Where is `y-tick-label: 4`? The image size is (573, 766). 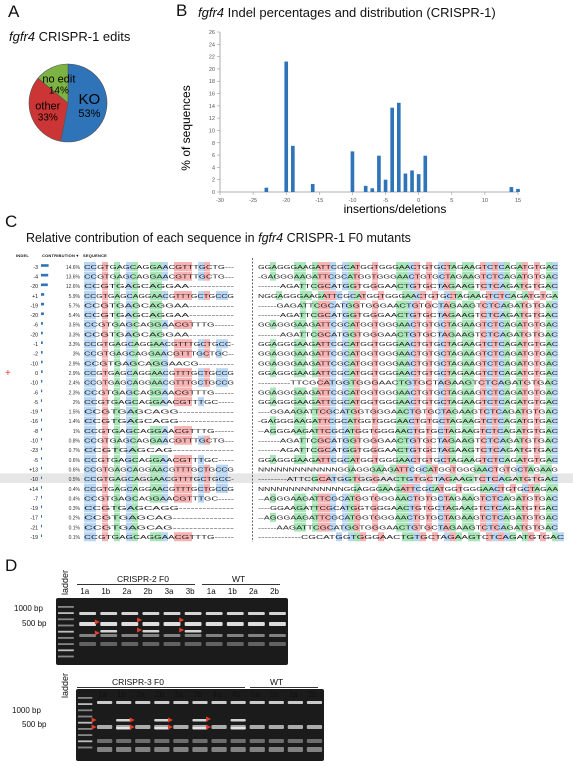 y-tick-label: 4 is located at coordinates (213, 168).